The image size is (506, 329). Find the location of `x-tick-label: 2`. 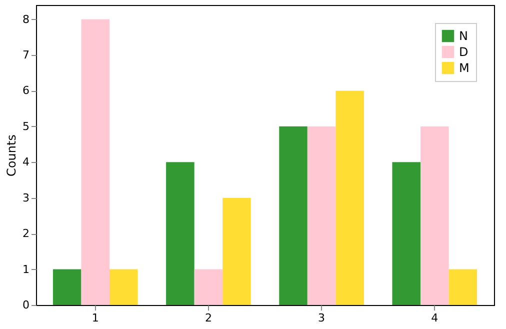

x-tick-label: 2 is located at coordinates (208, 318).